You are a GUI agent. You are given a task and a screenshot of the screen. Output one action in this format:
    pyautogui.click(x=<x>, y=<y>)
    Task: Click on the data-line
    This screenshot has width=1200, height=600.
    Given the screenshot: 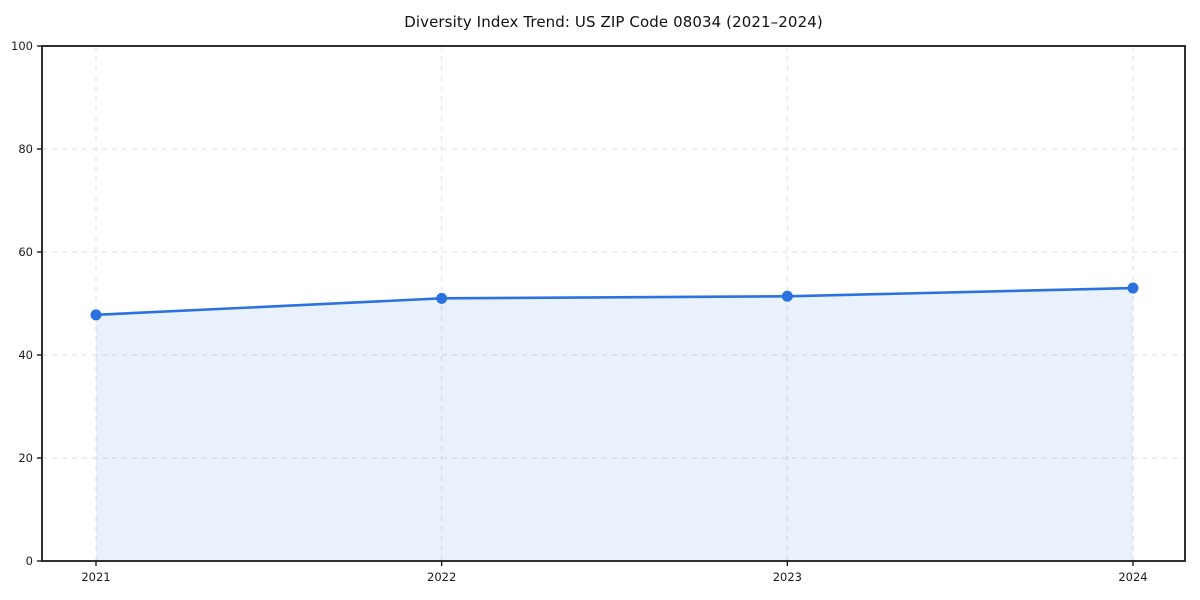 What is the action you would take?
    pyautogui.click(x=614, y=301)
    